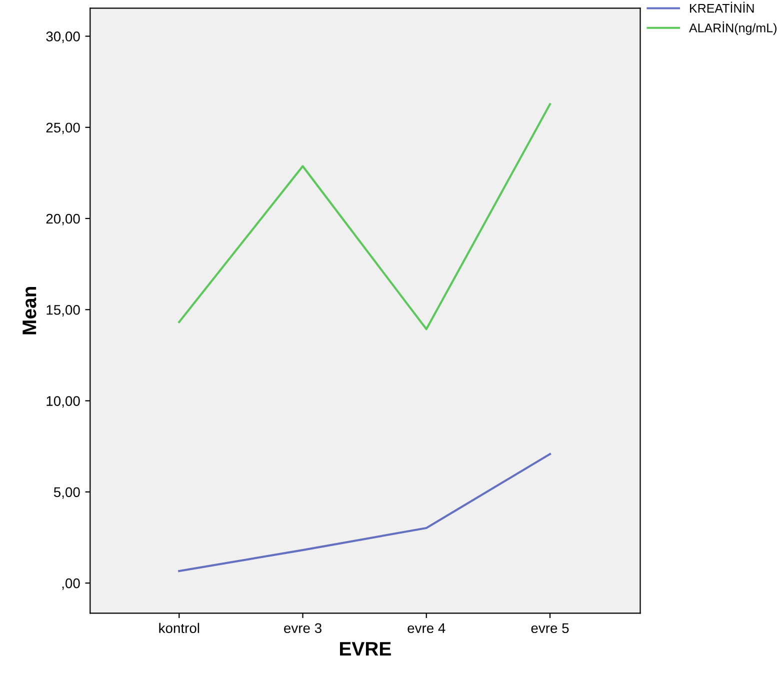 The image size is (777, 679). Describe the element at coordinates (63, 310) in the screenshot. I see `y-tick-label: 15,00` at that location.